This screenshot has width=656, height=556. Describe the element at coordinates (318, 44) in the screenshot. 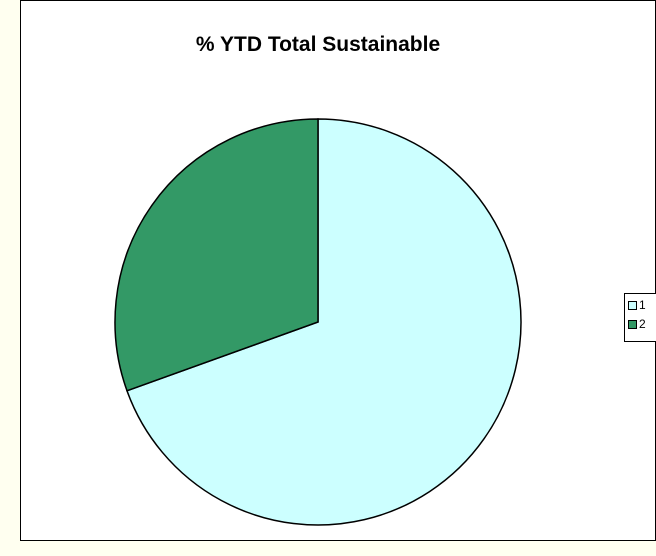

I see `chart-title: % YTD Total Sustainable` at that location.